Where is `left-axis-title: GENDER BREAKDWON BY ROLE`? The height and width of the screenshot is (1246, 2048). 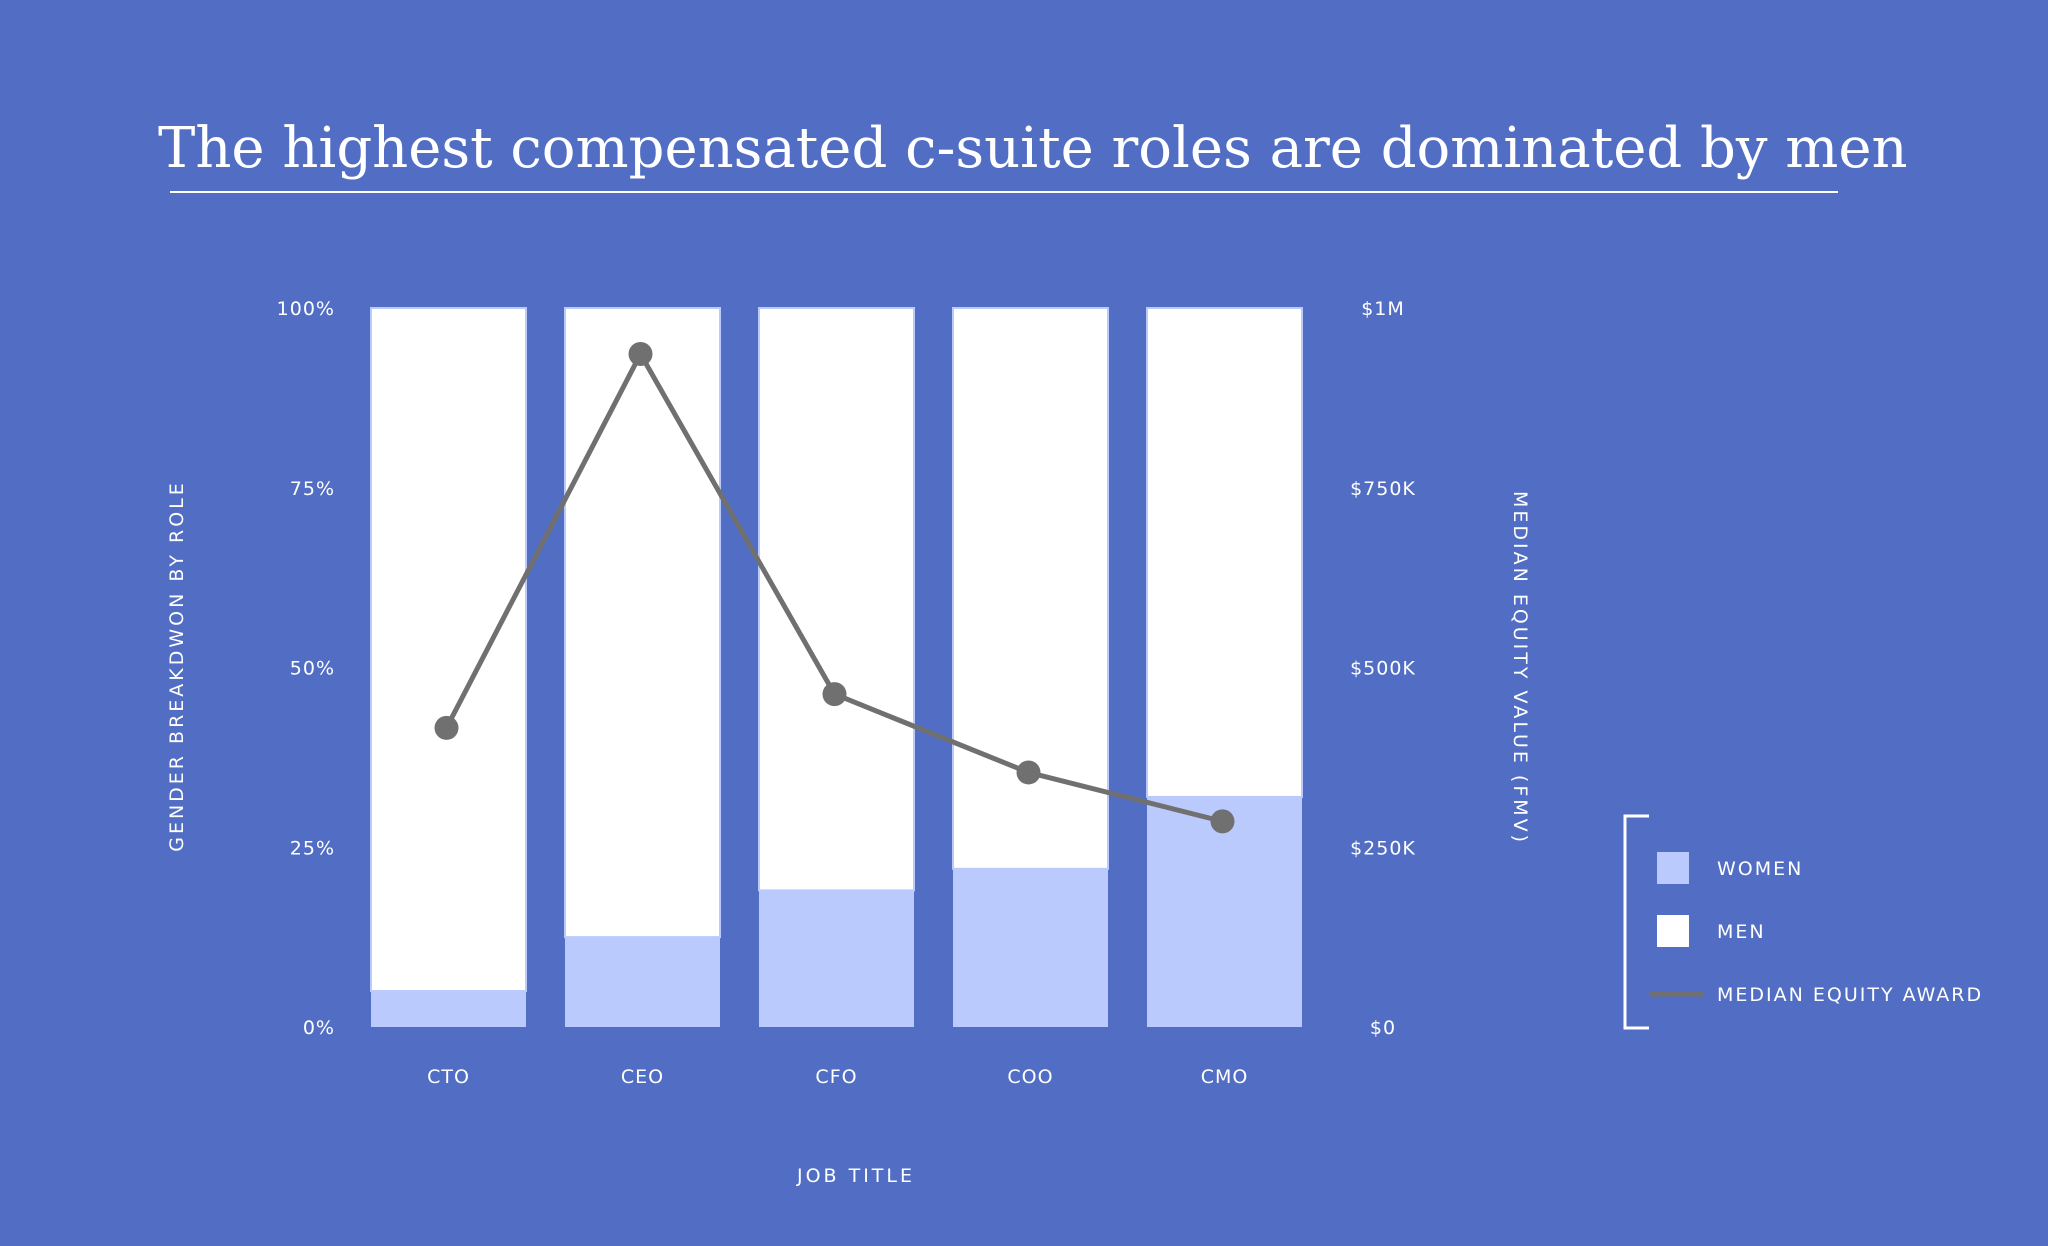
left-axis-title: GENDER BREAKDWON BY ROLE is located at coordinates (177, 666).